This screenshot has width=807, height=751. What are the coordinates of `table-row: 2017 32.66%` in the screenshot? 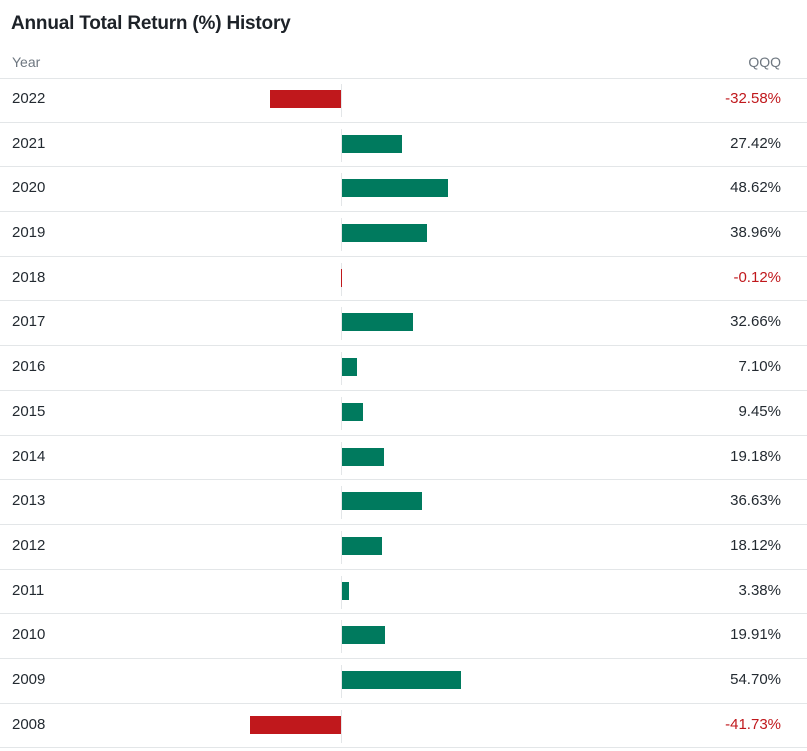 It's located at (403, 324).